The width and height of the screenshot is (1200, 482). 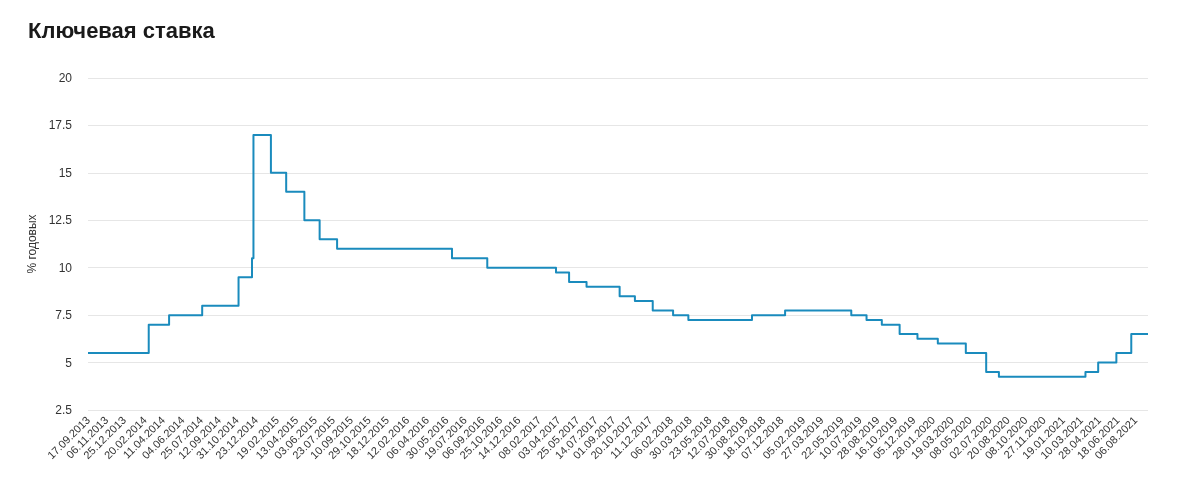 I want to click on y-tick-label: 7.5, so click(x=64, y=315).